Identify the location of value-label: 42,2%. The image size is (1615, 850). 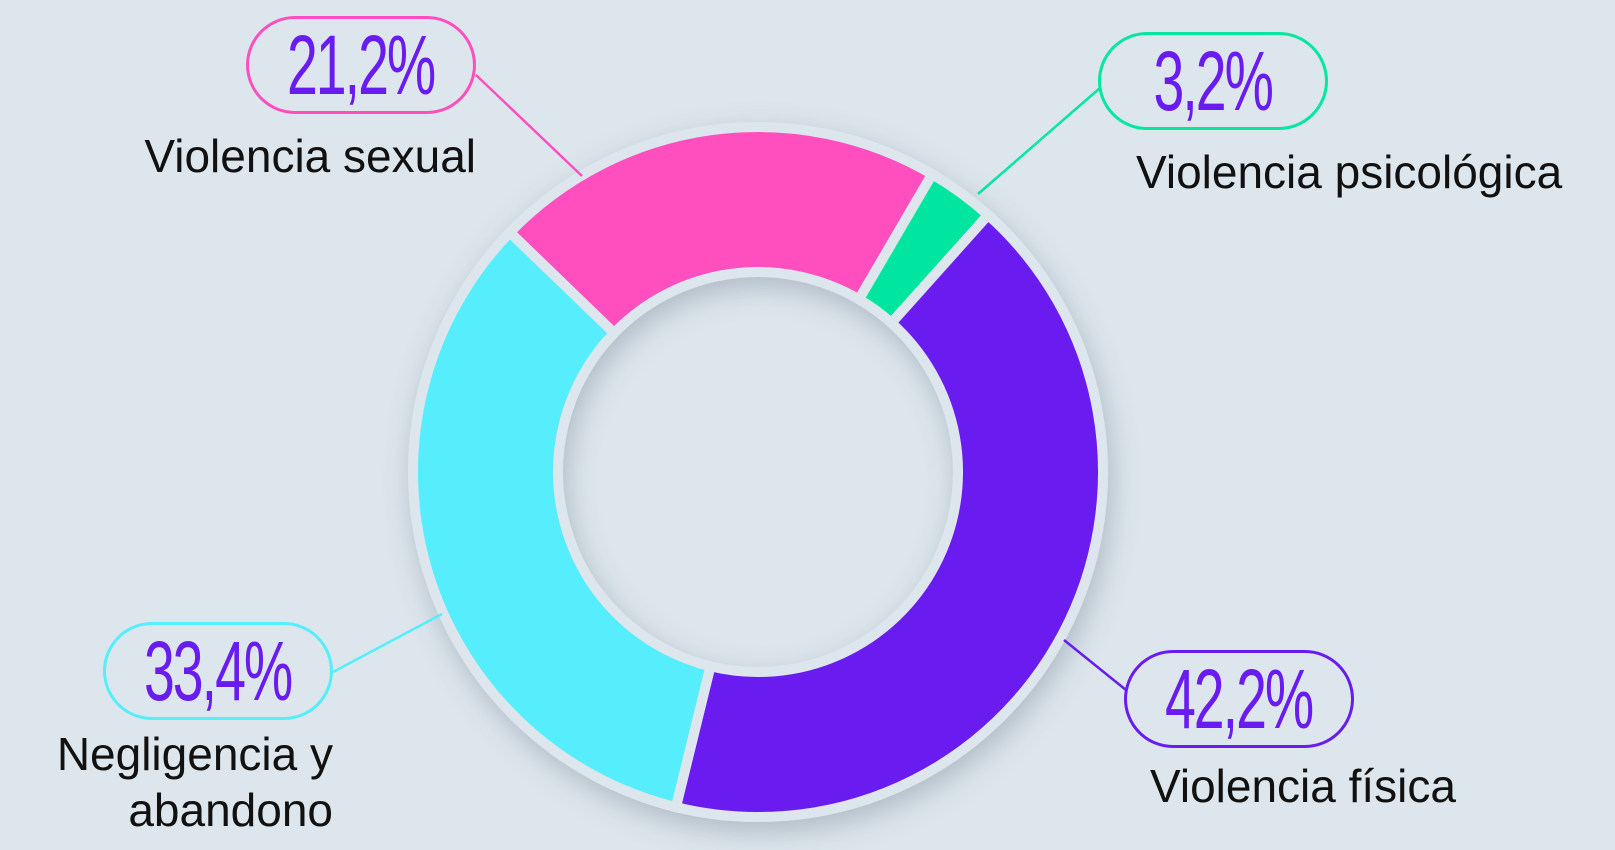
(1239, 699).